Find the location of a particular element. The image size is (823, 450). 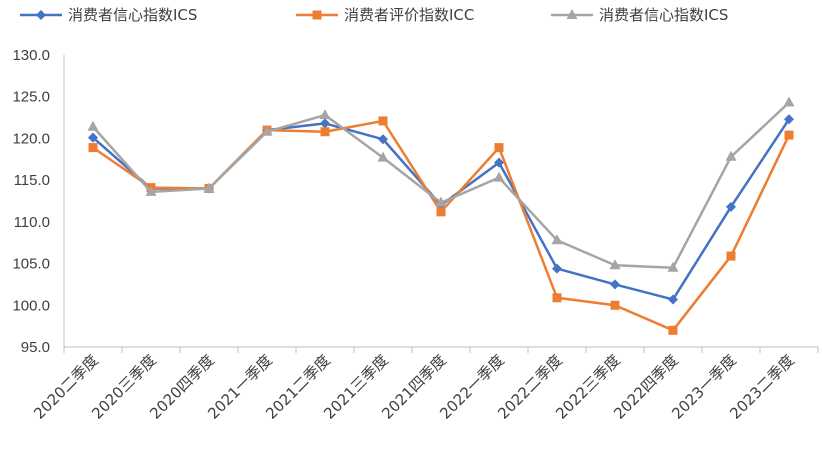

y-tick-label: 130.0 is located at coordinates (31, 55).